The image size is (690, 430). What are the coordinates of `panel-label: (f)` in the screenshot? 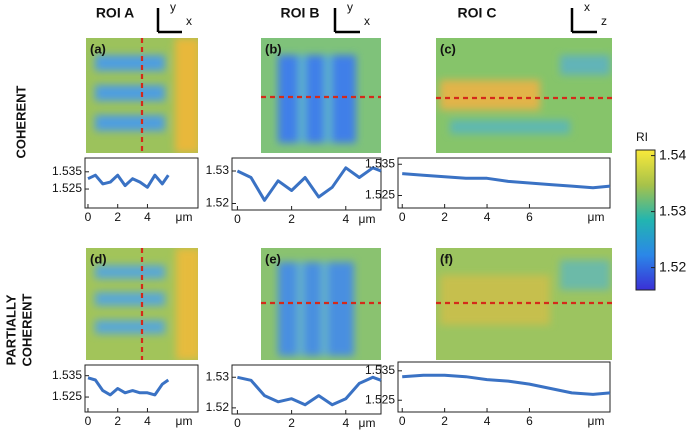 It's located at (446, 258).